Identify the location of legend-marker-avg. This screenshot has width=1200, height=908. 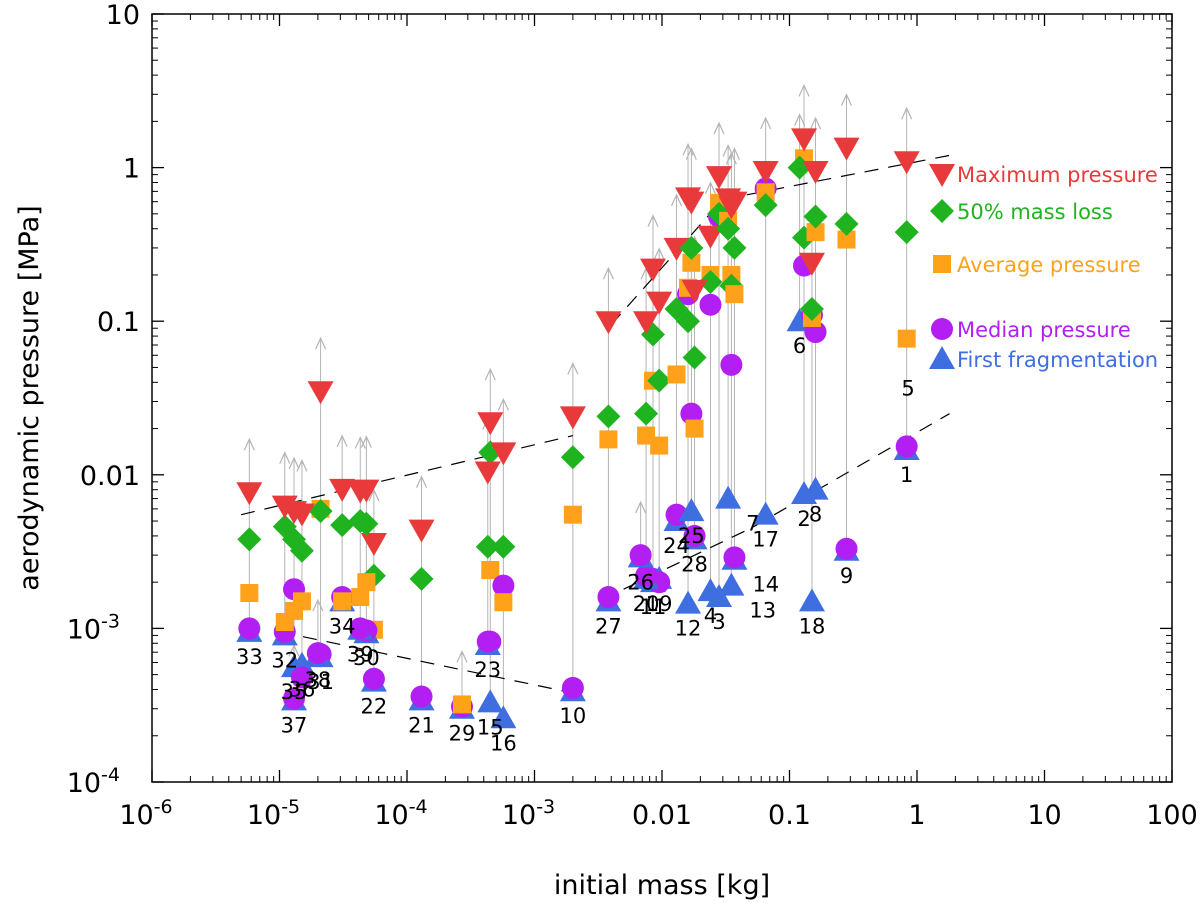
(942, 264).